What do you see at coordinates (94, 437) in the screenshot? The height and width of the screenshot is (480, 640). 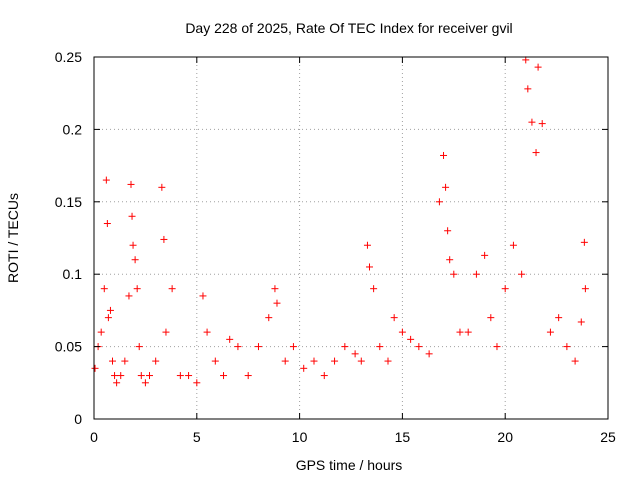 I see `x-tick-label: 0` at bounding box center [94, 437].